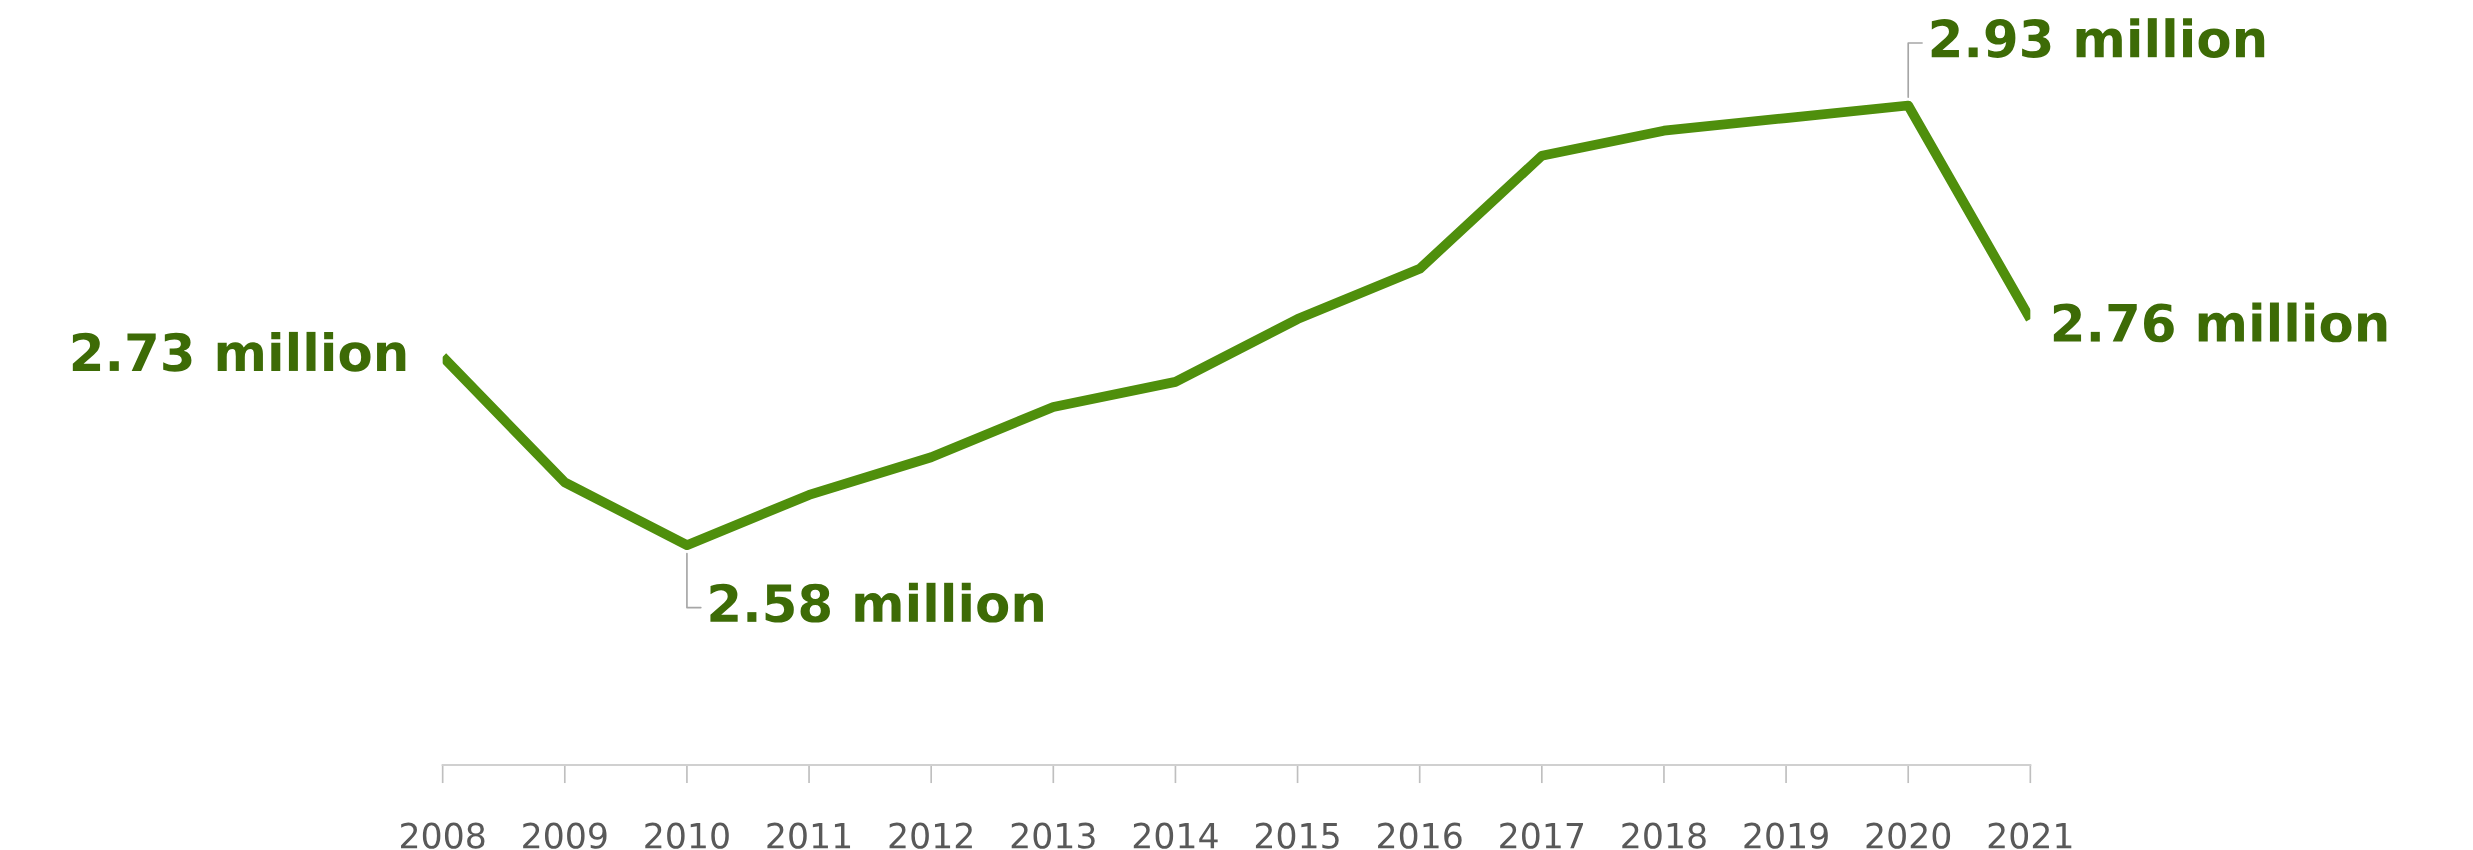 The image size is (2473, 850). I want to click on data-label: 2.58 million, so click(876, 602).